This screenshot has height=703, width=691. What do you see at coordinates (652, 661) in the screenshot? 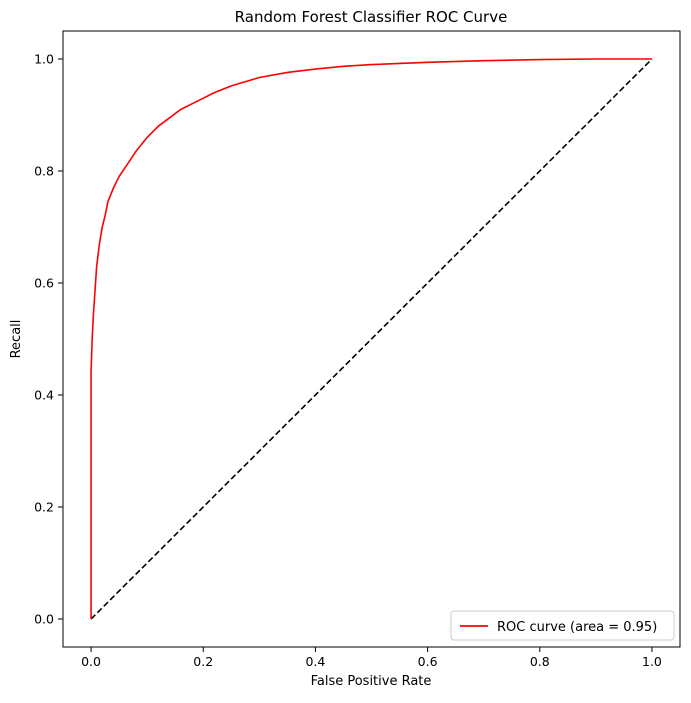
I see `x-tick-label: 1.0` at bounding box center [652, 661].